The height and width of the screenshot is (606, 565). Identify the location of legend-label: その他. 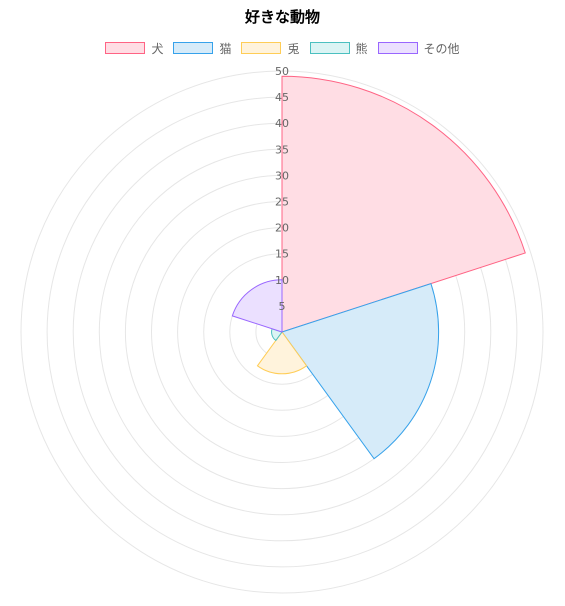
(441, 48).